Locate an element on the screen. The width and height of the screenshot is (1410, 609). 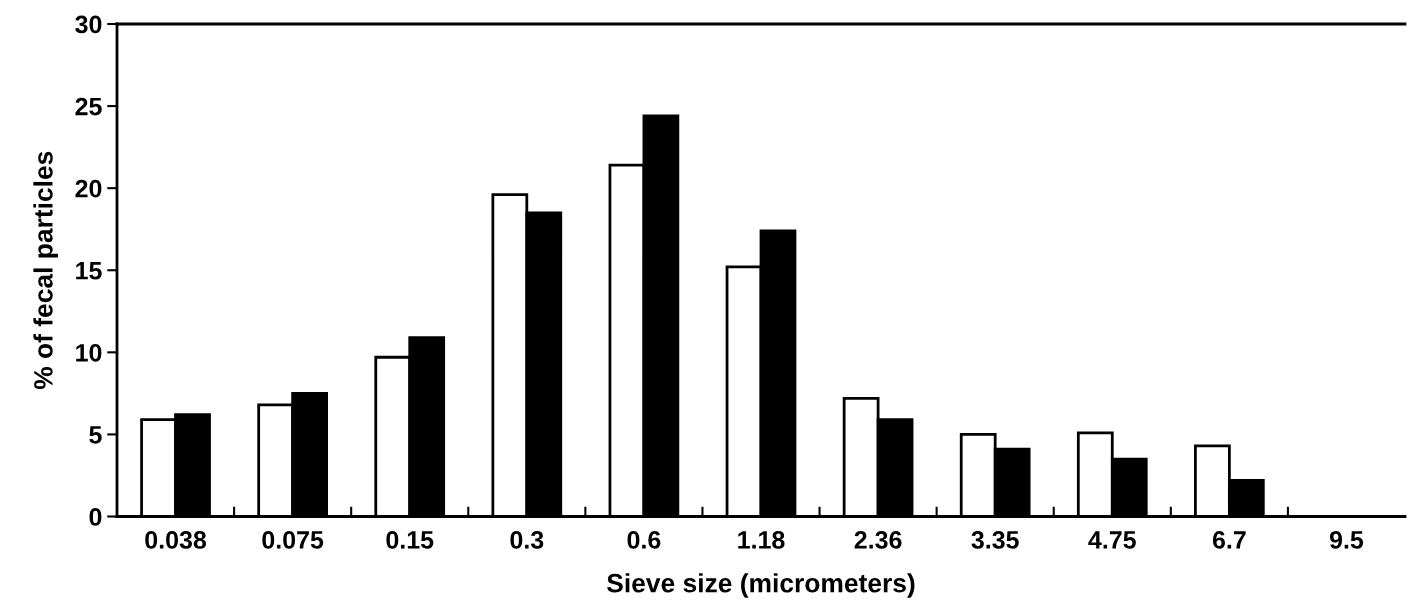
y-axis-title: % of fecal particles is located at coordinates (45, 270).